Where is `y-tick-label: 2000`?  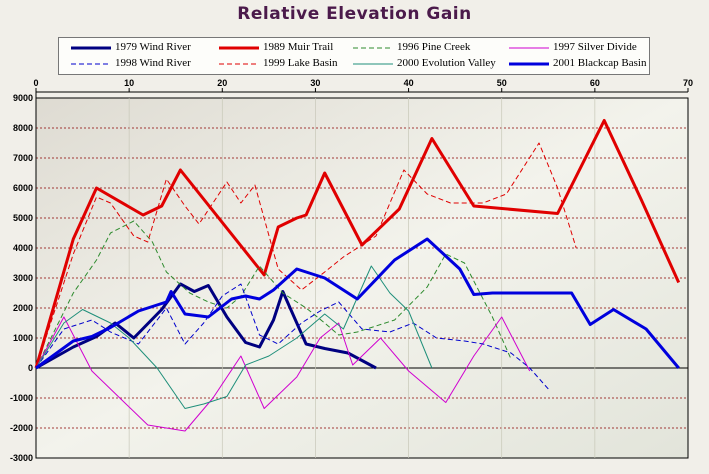 y-tick-label: 2000 is located at coordinates (23, 308).